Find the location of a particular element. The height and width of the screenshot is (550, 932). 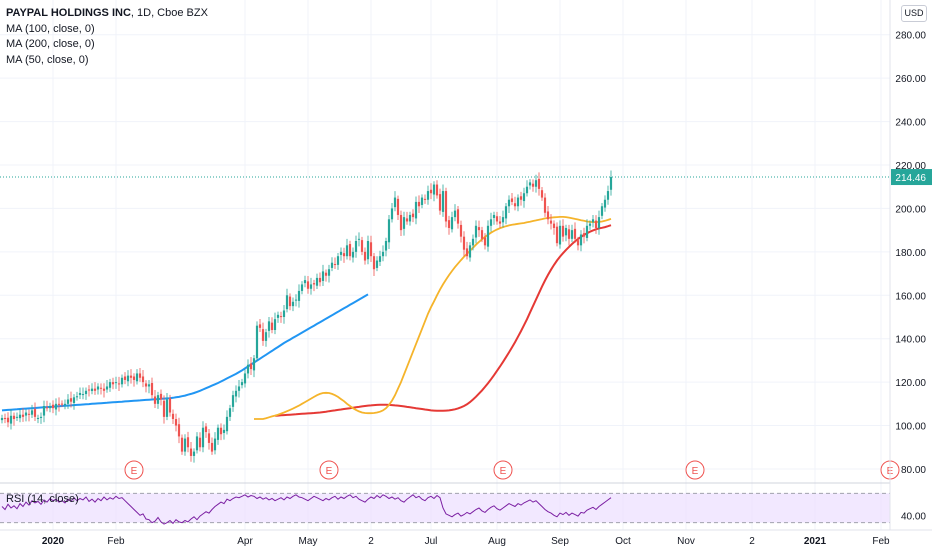

earnings-markers: EEEEE is located at coordinates (512, 470).